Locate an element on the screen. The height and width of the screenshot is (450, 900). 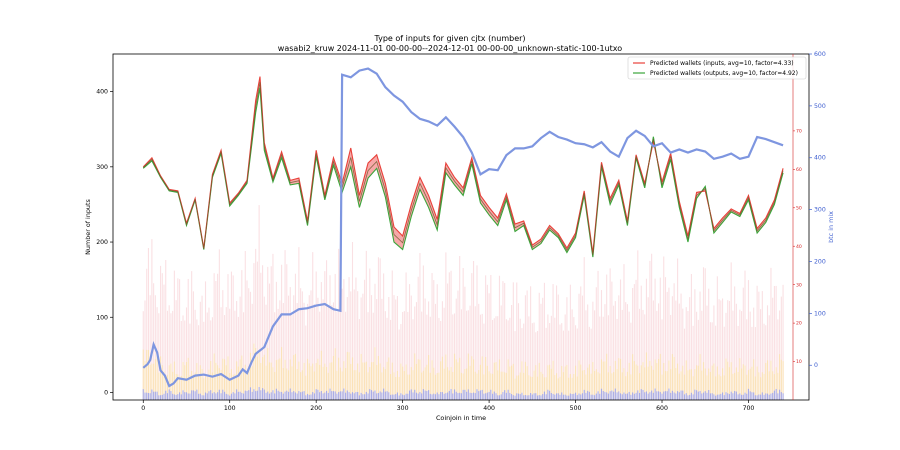
y-axis-left: 0 100 200 300 400 is located at coordinates (104, 242).